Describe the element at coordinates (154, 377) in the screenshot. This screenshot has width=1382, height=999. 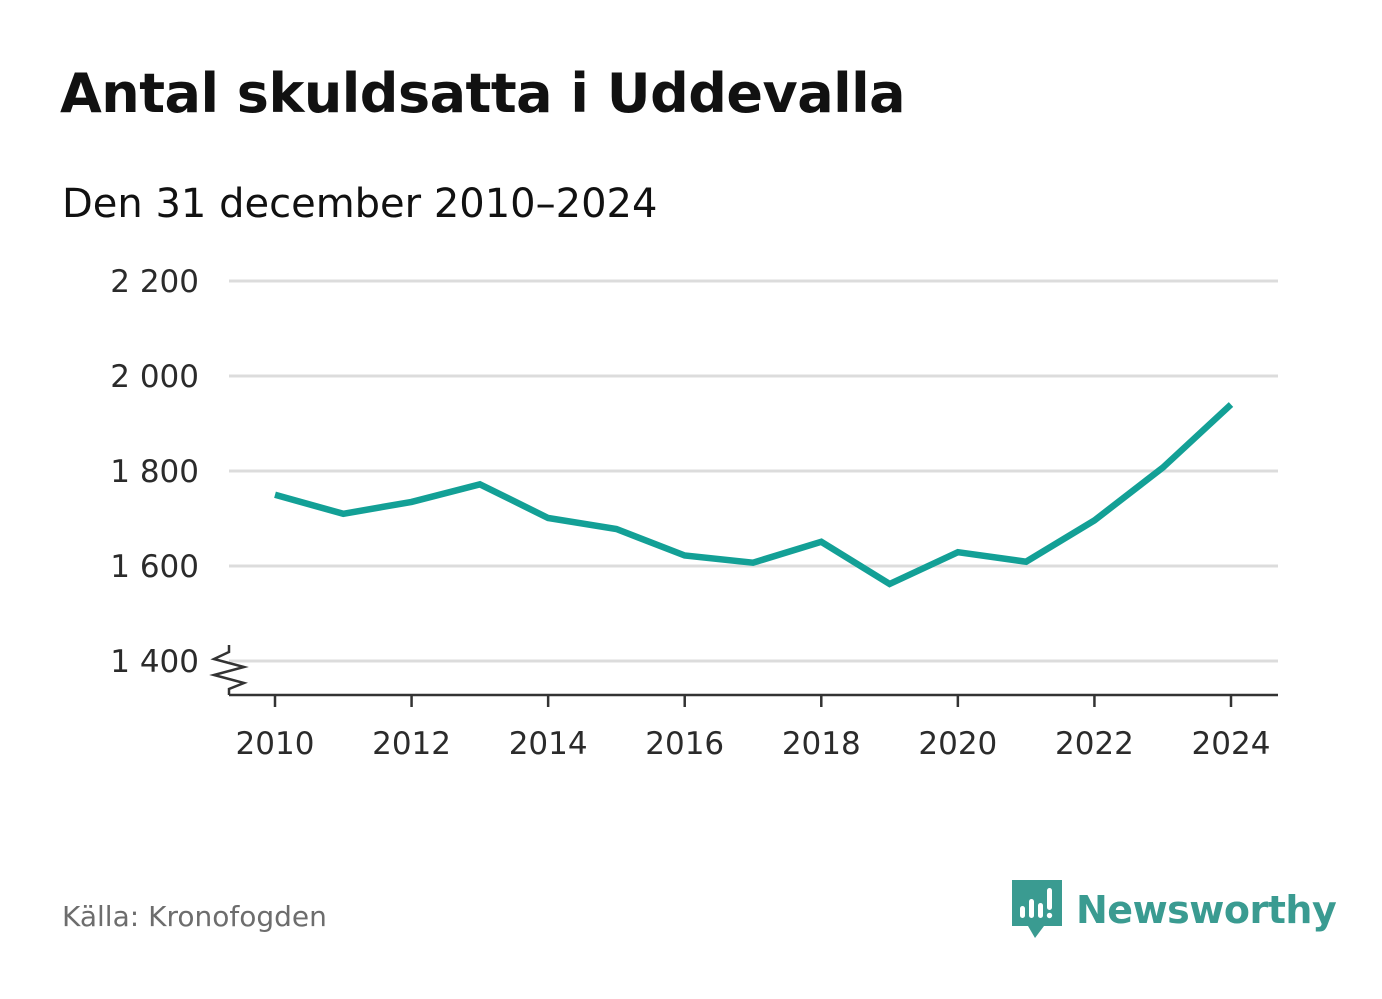
I see `y-tick-label-2000: 2 000` at that location.